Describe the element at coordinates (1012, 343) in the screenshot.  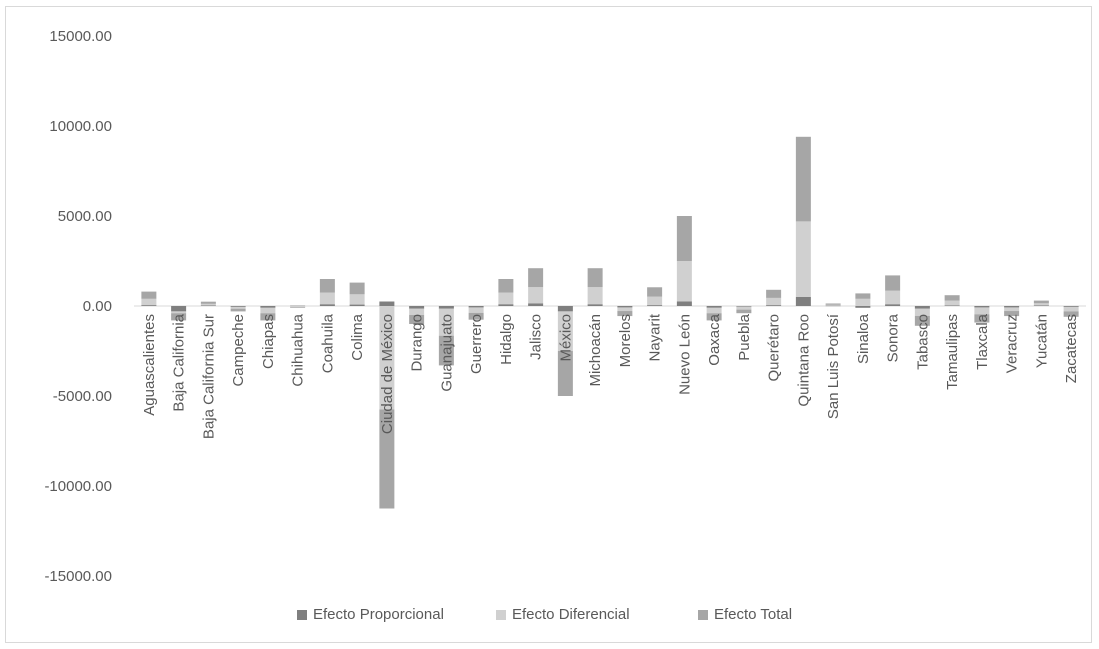
I see `x-tick-label: Veracruz` at that location.